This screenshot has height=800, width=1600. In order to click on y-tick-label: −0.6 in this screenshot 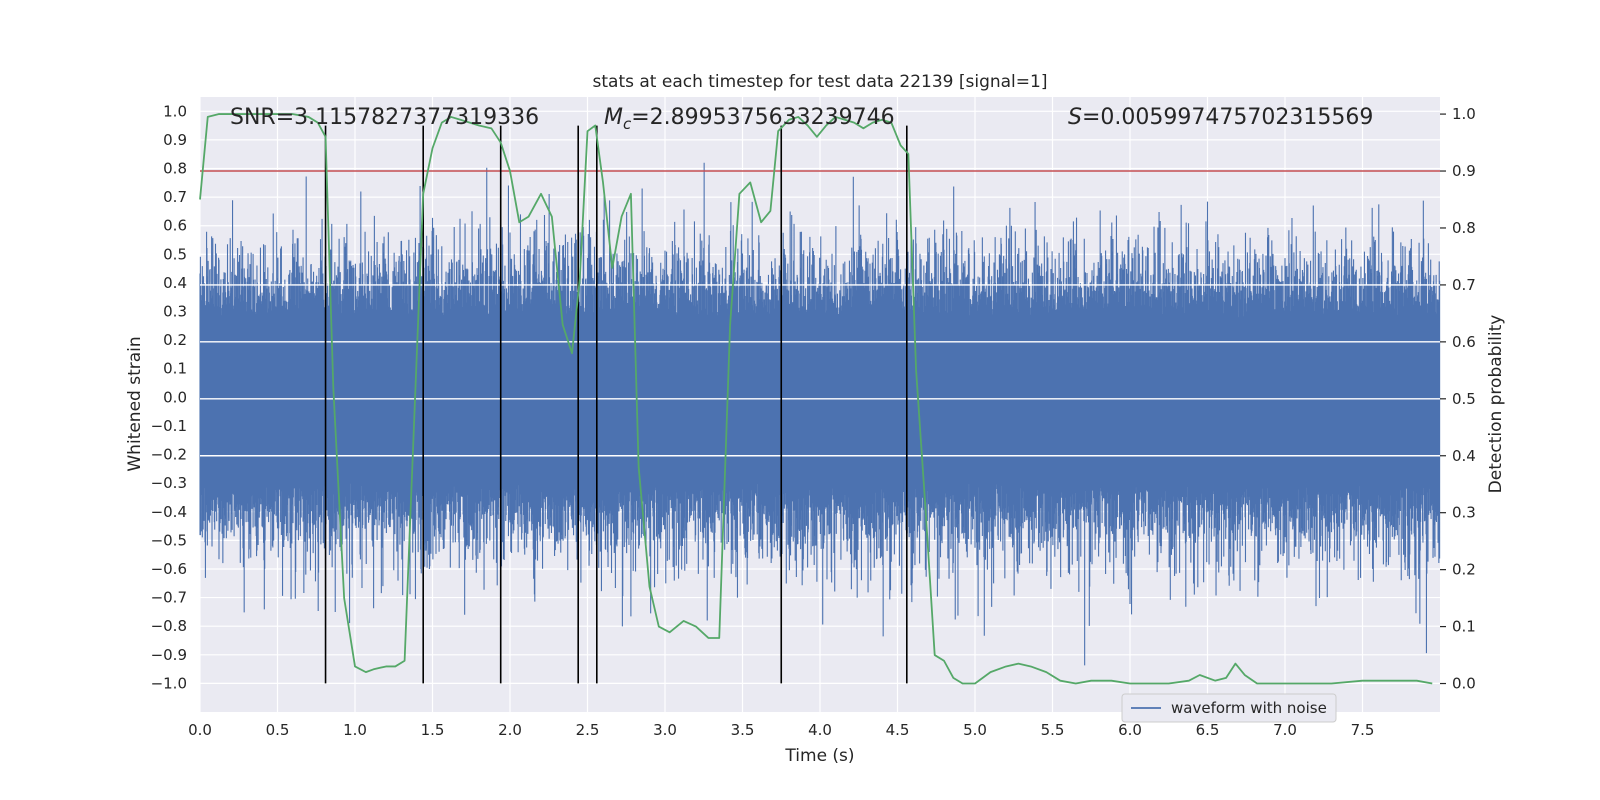, I will do `click(169, 569)`.